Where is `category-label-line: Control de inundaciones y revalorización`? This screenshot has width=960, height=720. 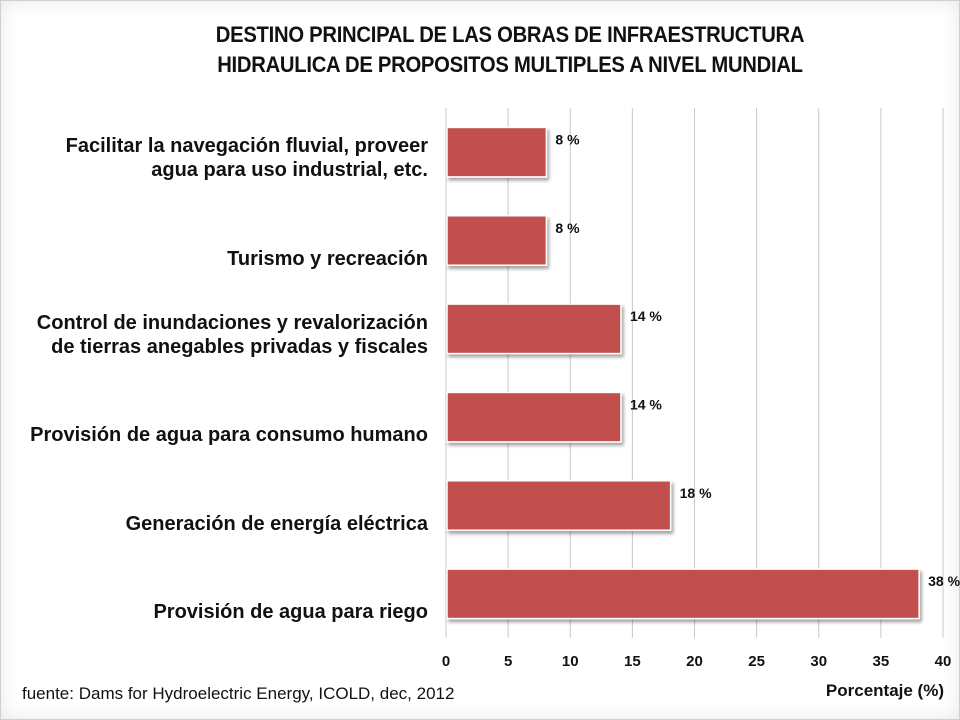 category-label-line: Control de inundaciones y revalorización is located at coordinates (232, 323).